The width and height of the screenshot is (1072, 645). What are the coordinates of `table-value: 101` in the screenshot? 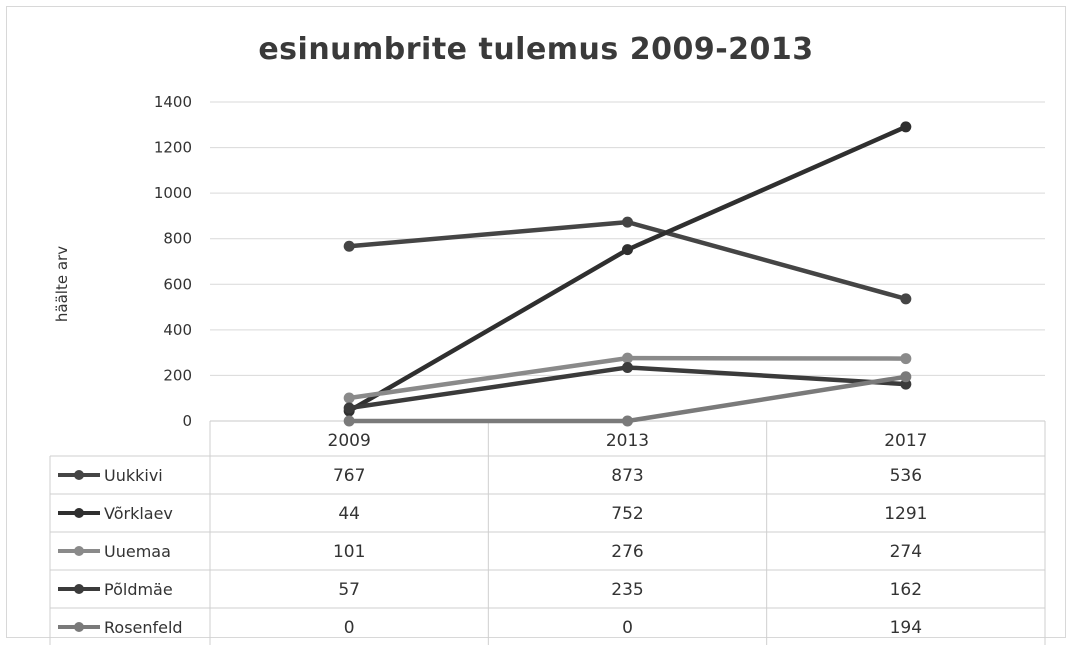 It's located at (349, 552).